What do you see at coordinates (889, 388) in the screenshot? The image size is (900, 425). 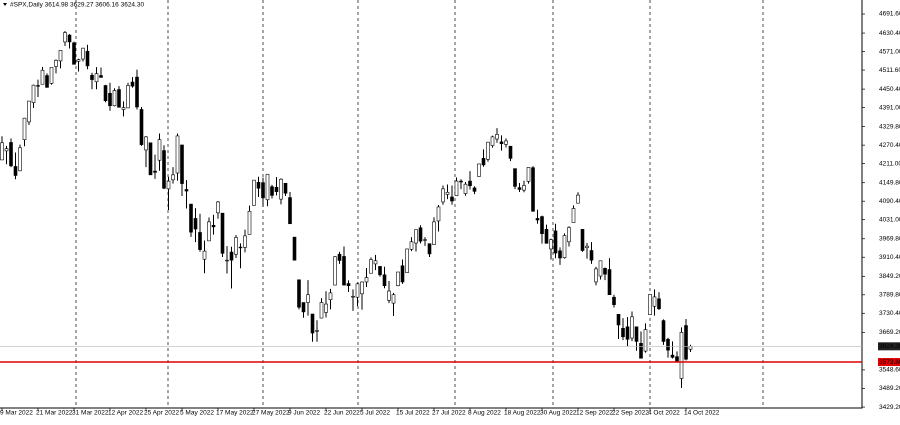 I see `y-tick-label: 3489.20` at bounding box center [889, 388].